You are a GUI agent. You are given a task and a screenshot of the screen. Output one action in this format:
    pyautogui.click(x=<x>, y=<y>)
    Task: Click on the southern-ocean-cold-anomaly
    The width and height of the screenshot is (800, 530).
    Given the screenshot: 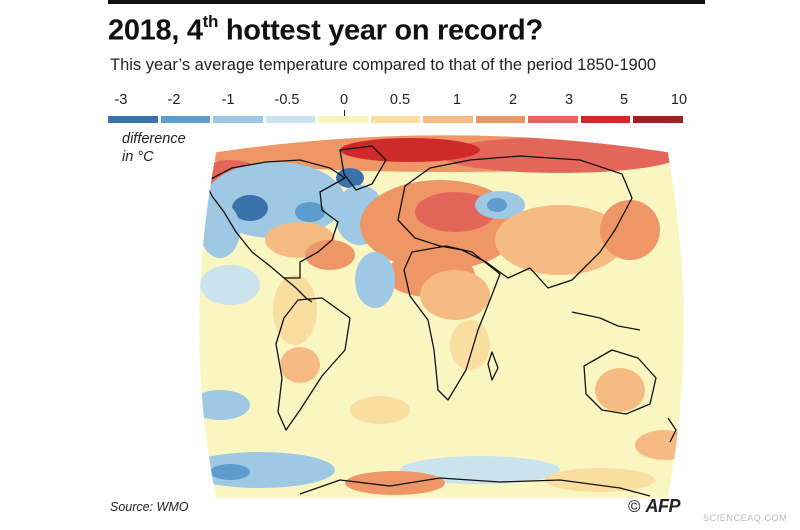 What is the action you would take?
    pyautogui.click(x=230, y=472)
    